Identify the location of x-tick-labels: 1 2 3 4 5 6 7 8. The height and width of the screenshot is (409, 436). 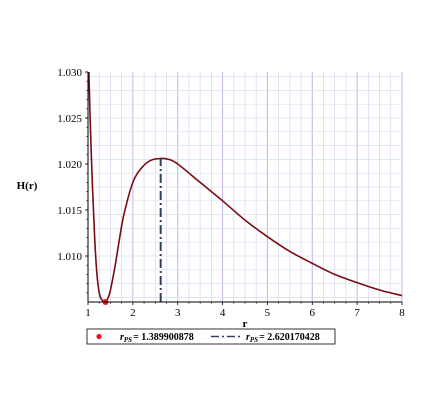
(245, 313).